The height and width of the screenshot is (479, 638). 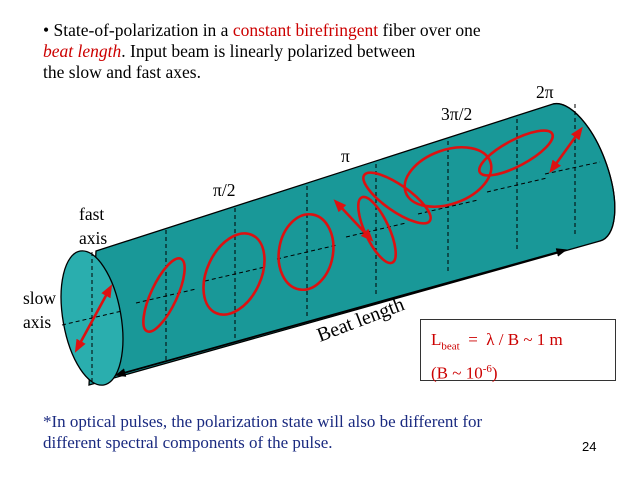 What do you see at coordinates (122, 72) in the screenshot?
I see `bullet-line3: the slow and fast axes.` at bounding box center [122, 72].